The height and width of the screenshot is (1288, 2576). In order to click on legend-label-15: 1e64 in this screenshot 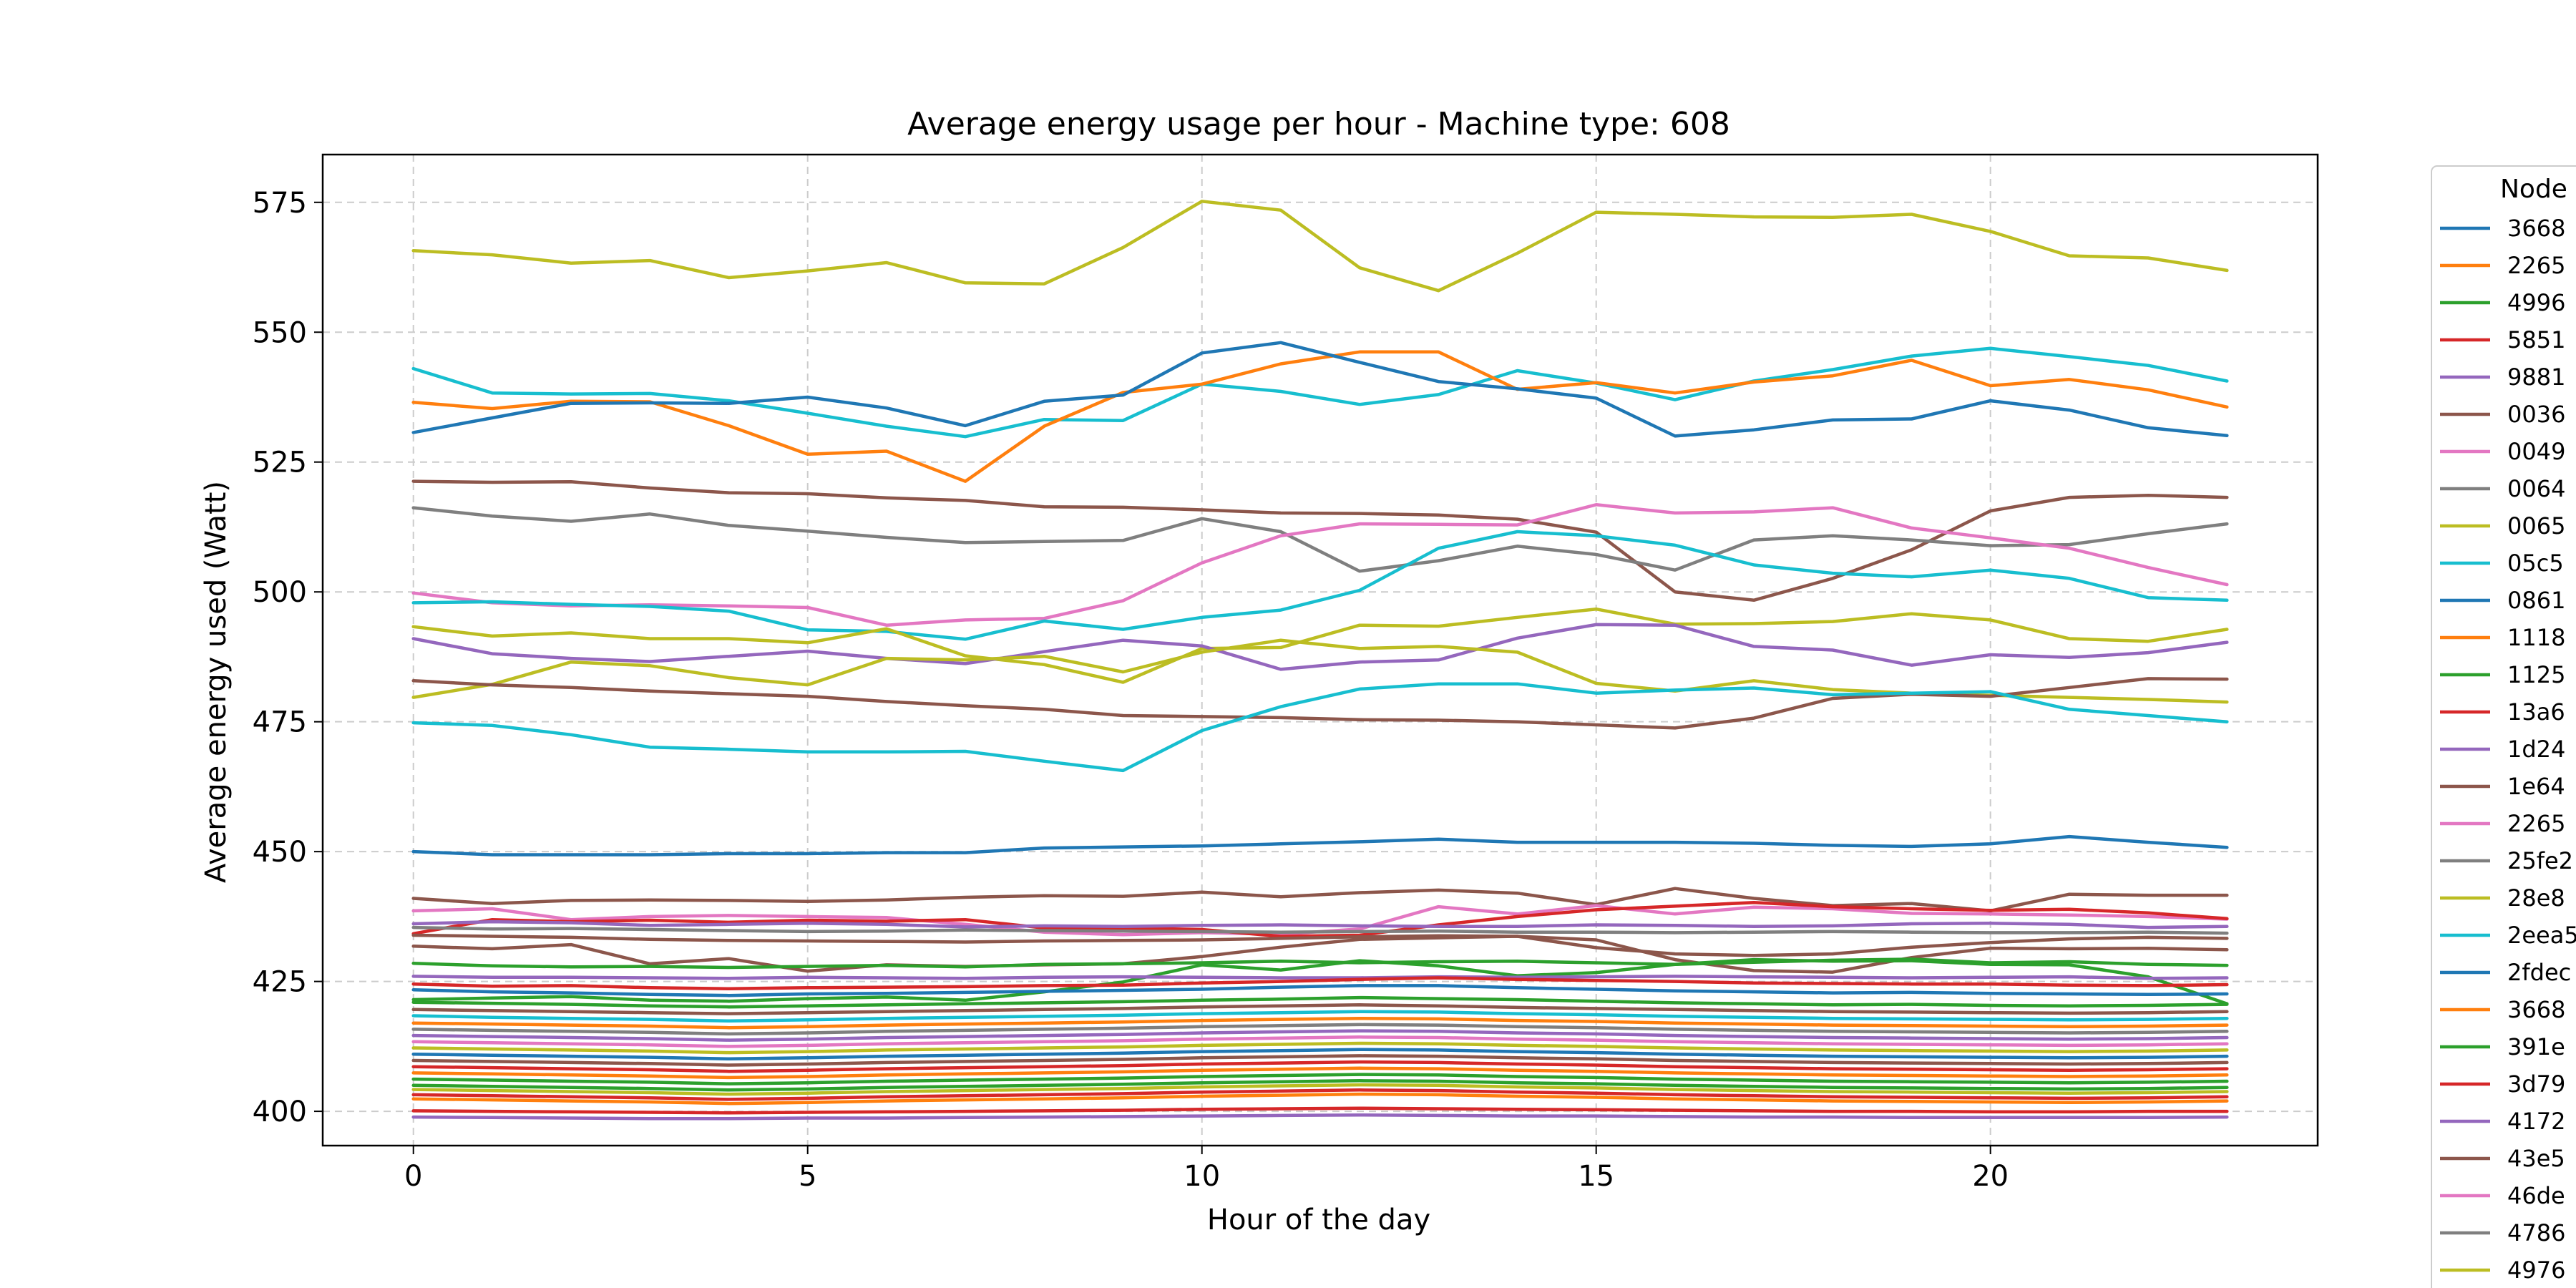, I will do `click(2536, 786)`.